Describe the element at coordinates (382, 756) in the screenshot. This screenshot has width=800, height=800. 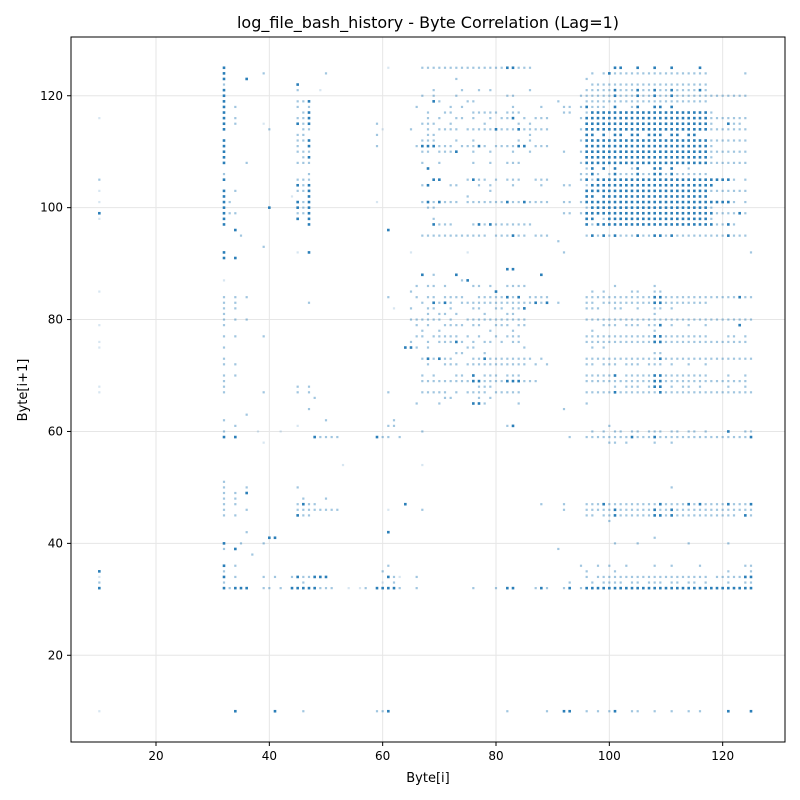
I see `x-tick-label: 60` at that location.